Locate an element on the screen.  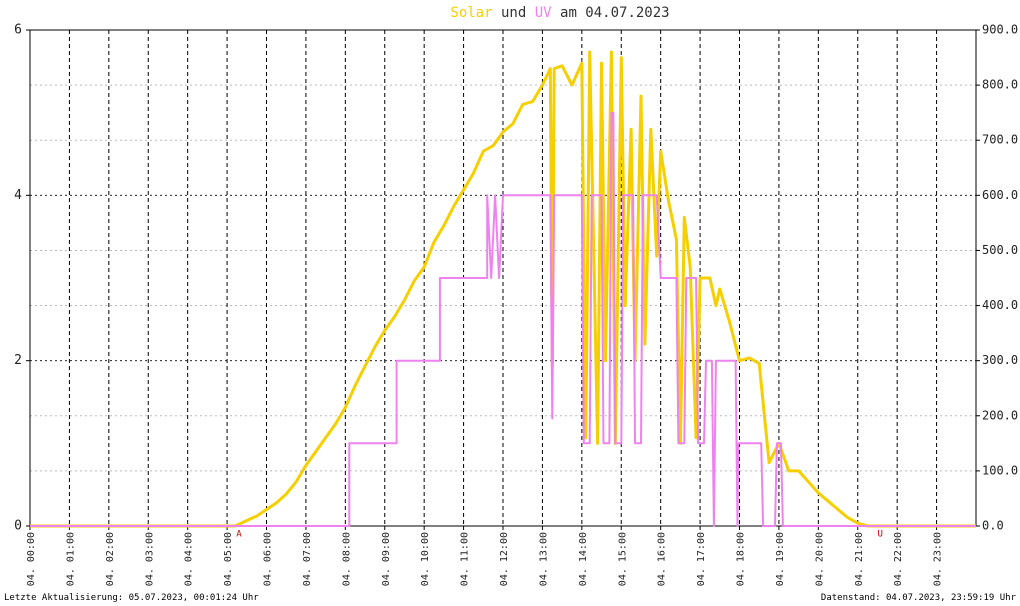
y2-tick-label: 200.0 is located at coordinates (1000, 415).